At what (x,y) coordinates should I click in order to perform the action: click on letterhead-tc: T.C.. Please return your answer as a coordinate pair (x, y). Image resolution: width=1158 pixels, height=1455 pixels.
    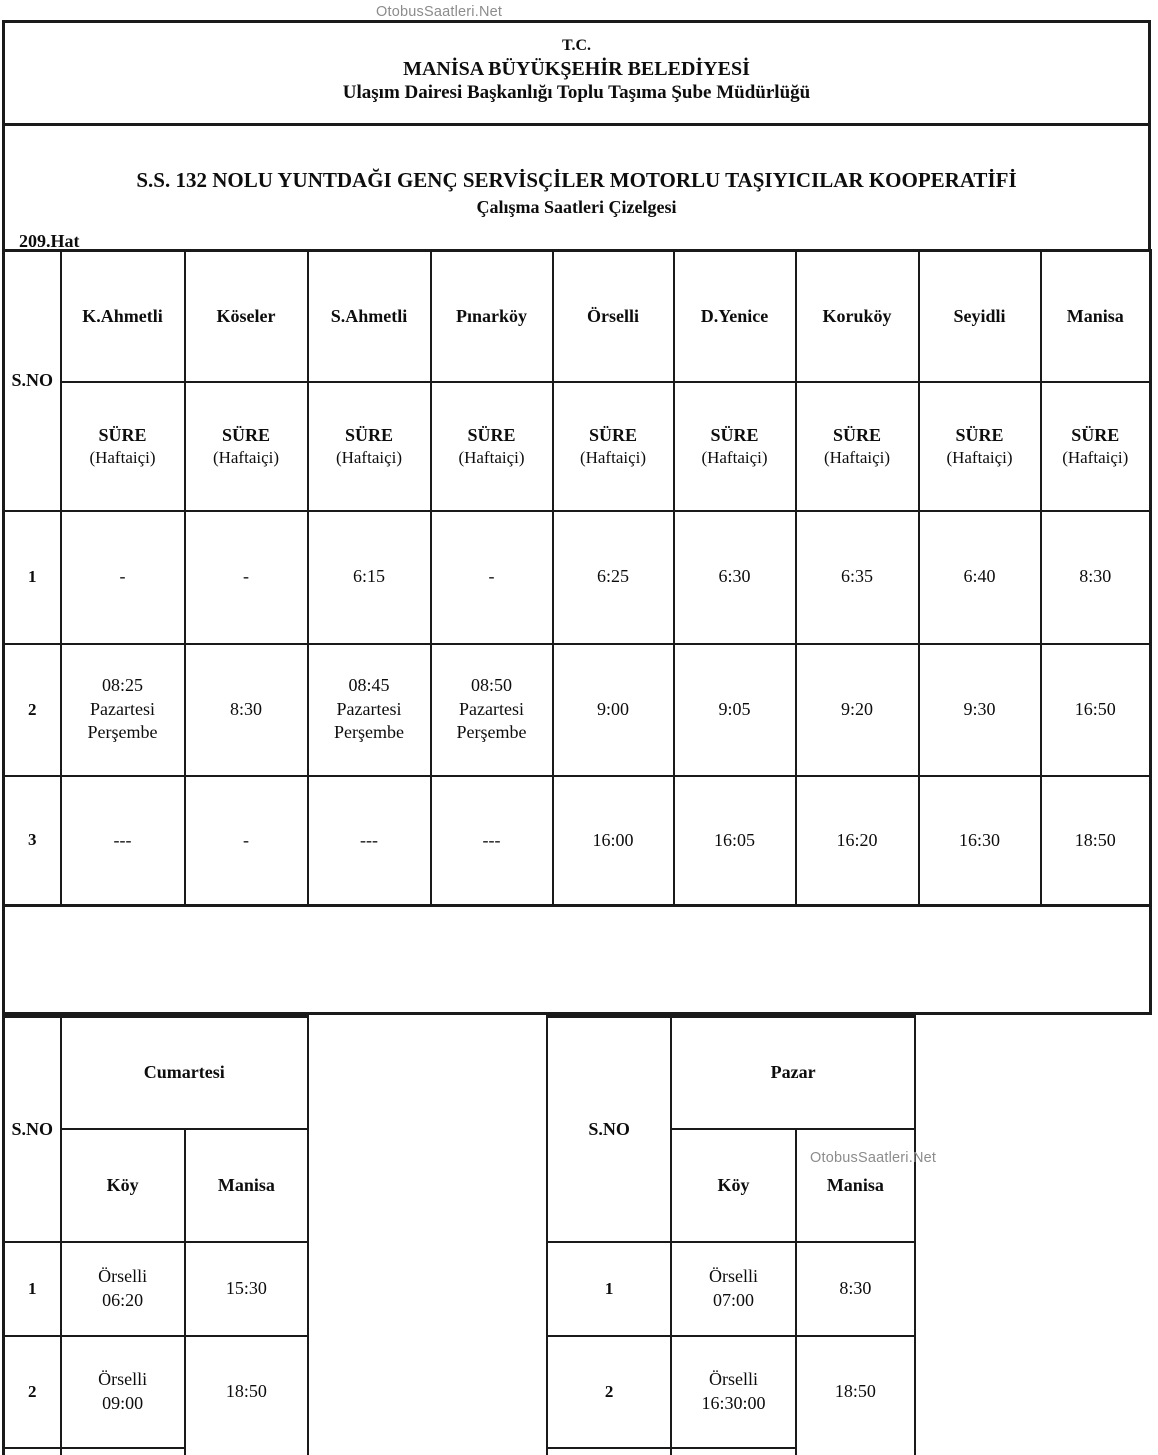
    Looking at the image, I should click on (576, 45).